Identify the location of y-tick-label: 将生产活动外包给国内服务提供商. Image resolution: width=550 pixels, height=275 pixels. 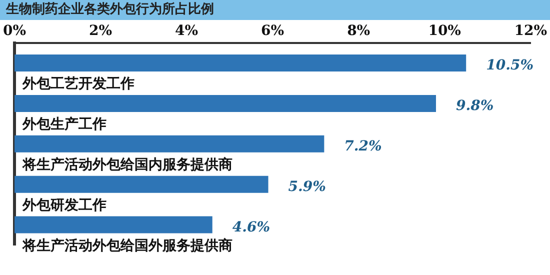
(127, 165).